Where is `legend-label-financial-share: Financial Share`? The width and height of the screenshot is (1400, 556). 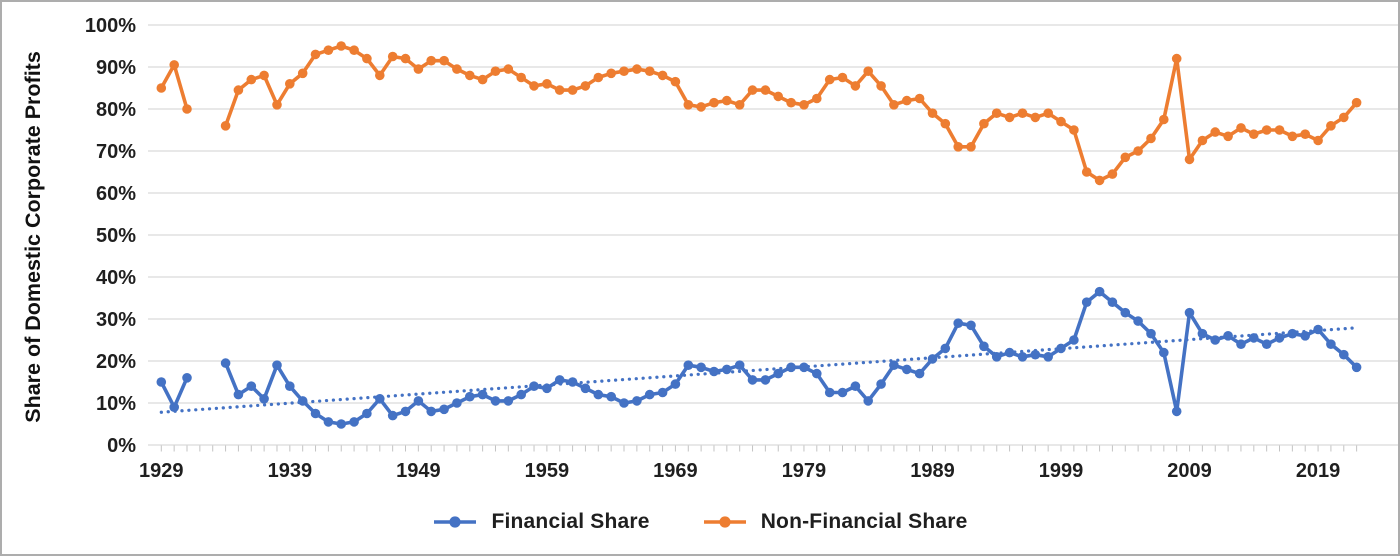
legend-label-financial-share: Financial Share is located at coordinates (570, 521).